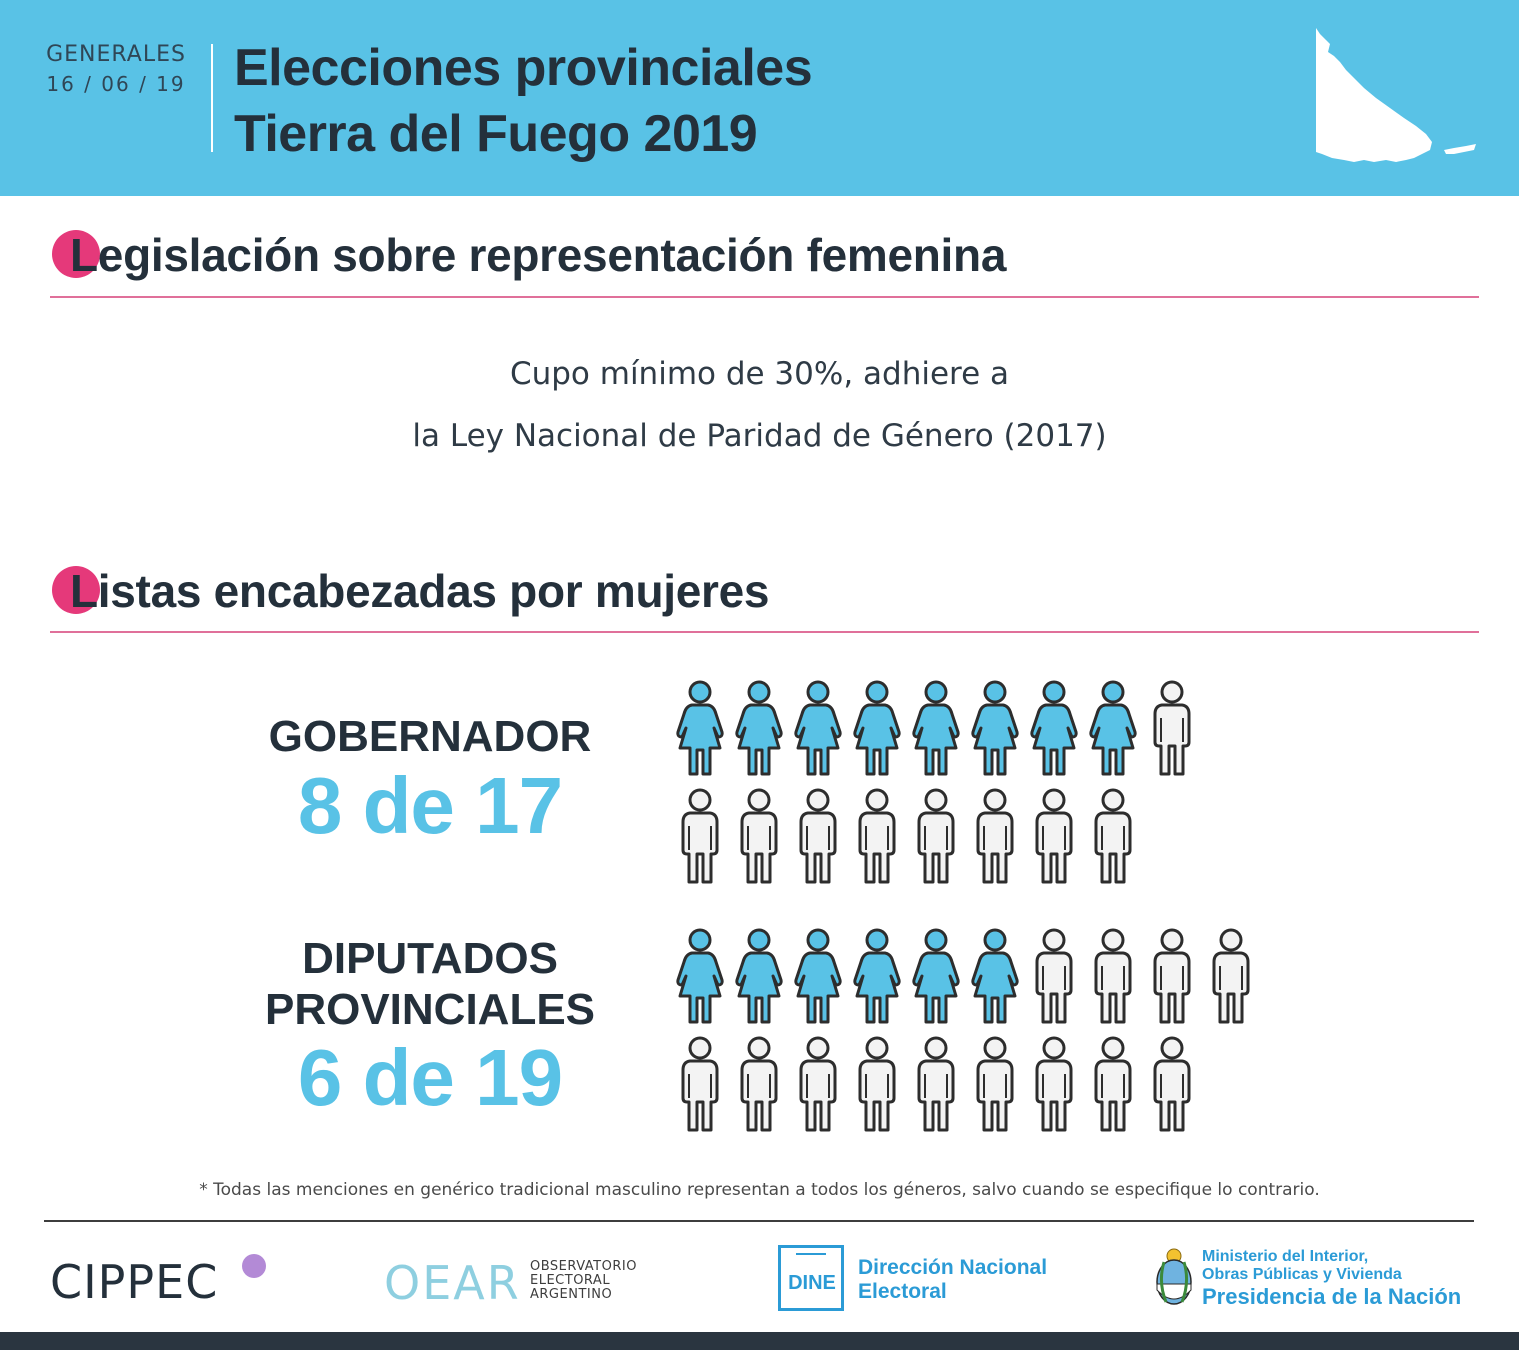 This screenshot has height=1350, width=1519. I want to click on footer-divider, so click(759, 1221).